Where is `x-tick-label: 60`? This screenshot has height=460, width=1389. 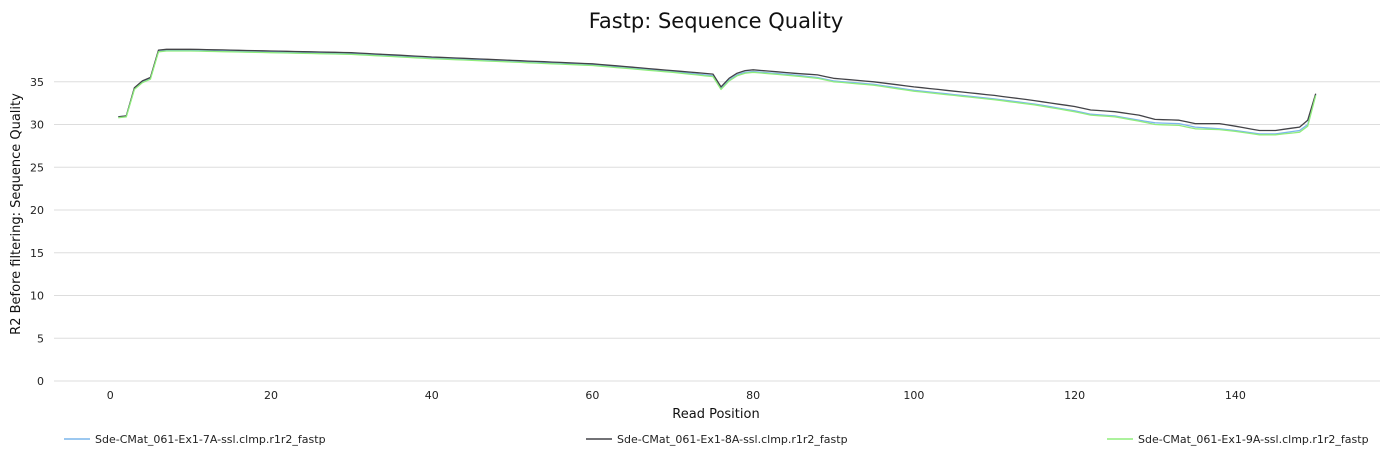 x-tick-label: 60 is located at coordinates (592, 395).